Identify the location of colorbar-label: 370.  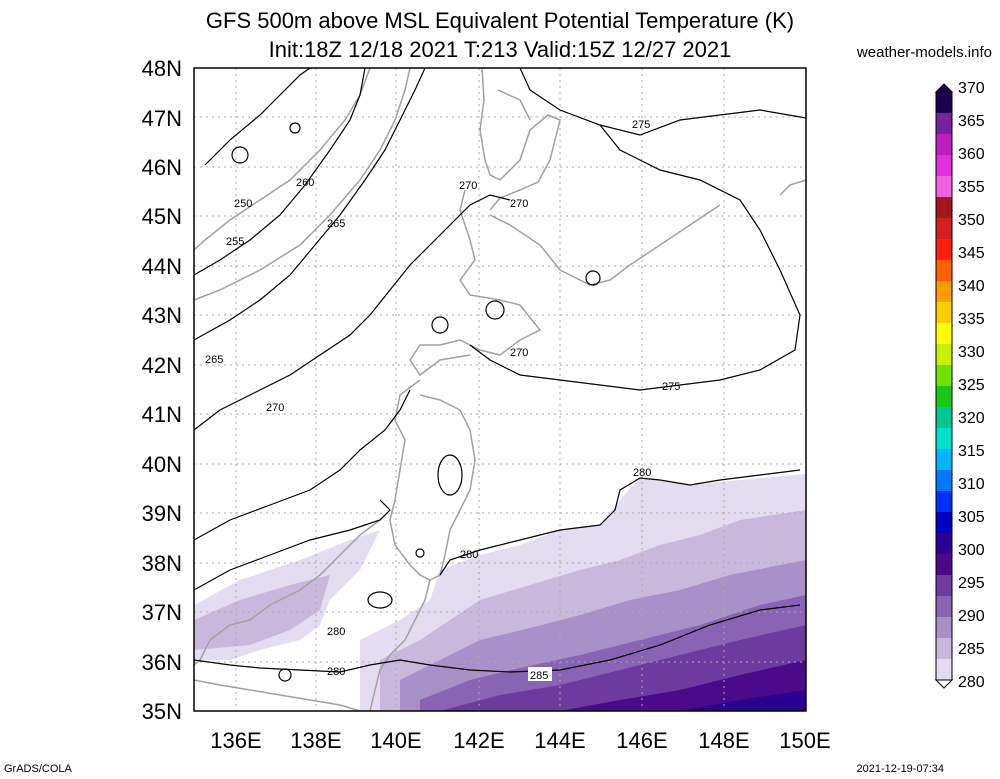
(971, 88).